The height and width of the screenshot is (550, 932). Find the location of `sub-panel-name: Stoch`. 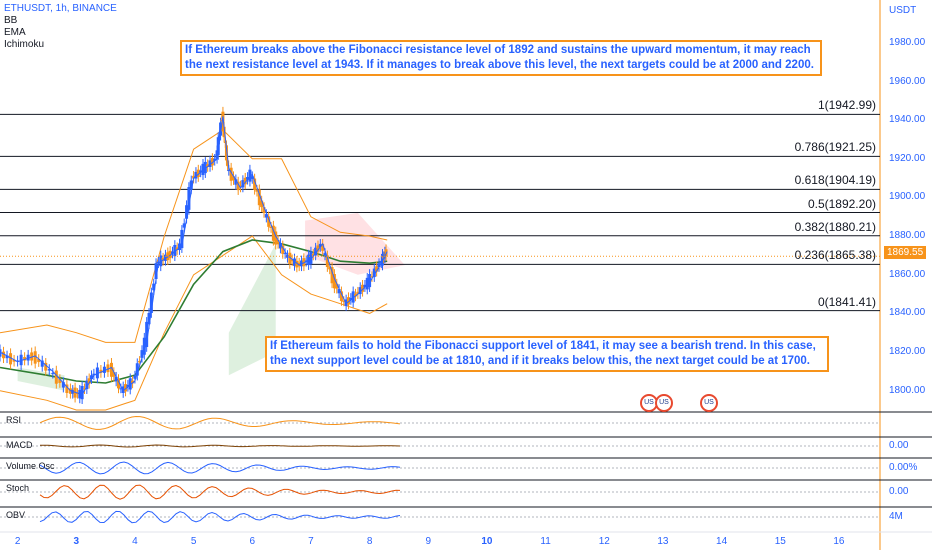

sub-panel-name: Stoch is located at coordinates (18, 488).